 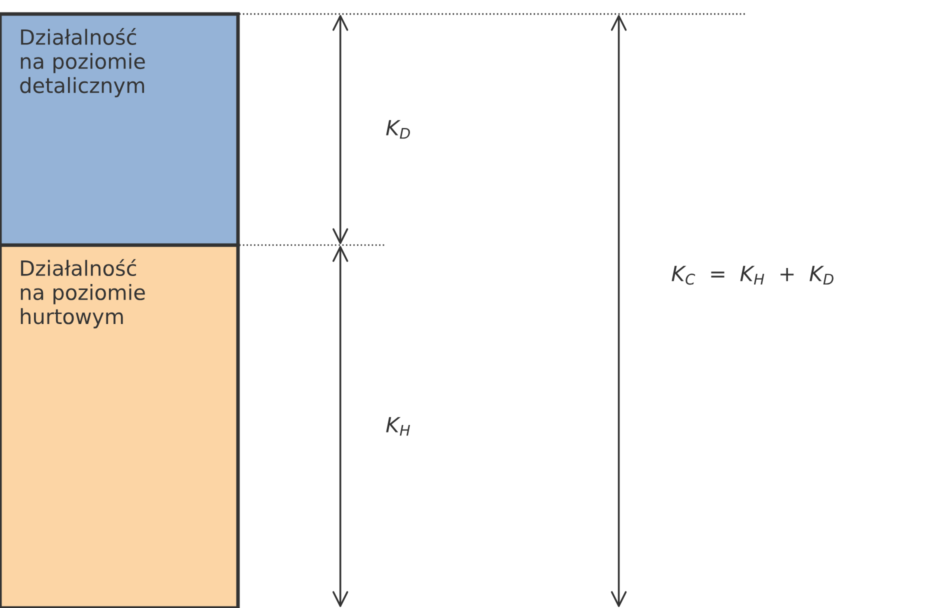 I want to click on text: K$_{C}$ = K$_{H}$ + K$_{D}$, so click(x=753, y=275).